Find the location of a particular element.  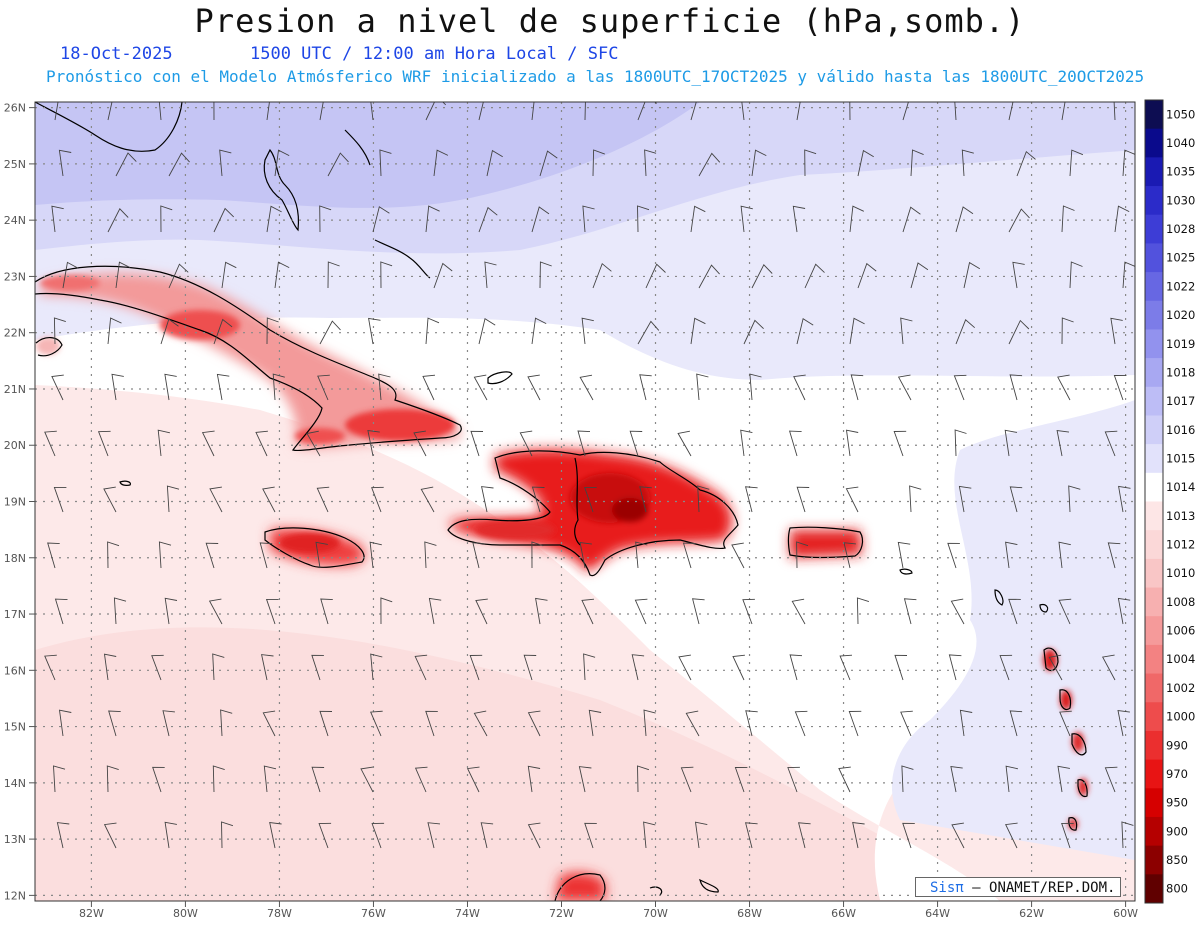

colorbar-label: 1028 is located at coordinates (1180, 229).